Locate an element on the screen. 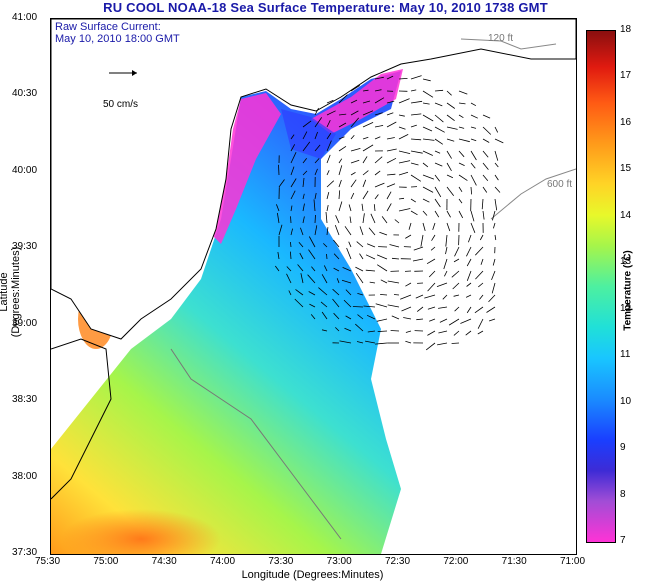  isobath-120ft is located at coordinates (508, 44).